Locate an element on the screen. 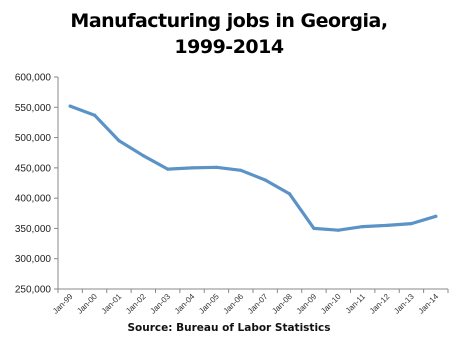 The height and width of the screenshot is (342, 458). x-tick-label: Jan-04 is located at coordinates (185, 304).